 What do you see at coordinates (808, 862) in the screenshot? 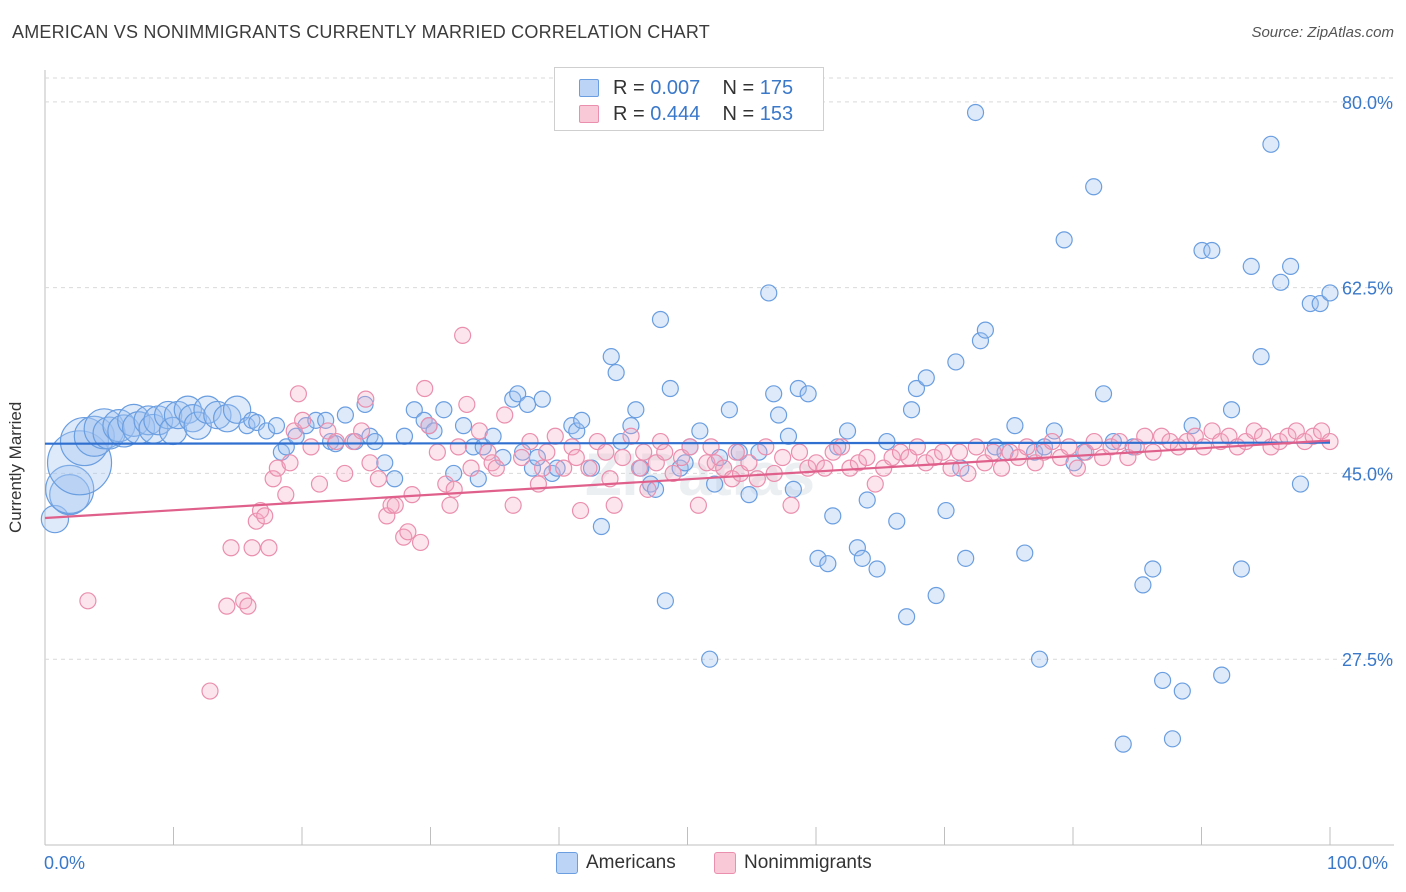
I see `nonimmigrants-legend-label: Nonimmigrants` at bounding box center [808, 862].